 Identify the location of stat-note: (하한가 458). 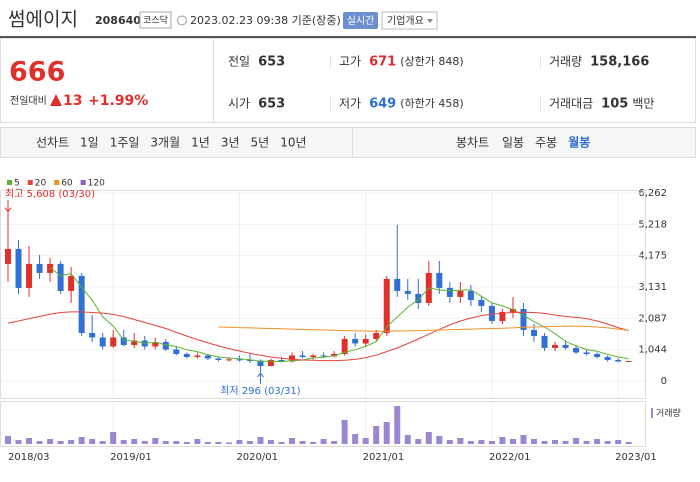
(431, 103).